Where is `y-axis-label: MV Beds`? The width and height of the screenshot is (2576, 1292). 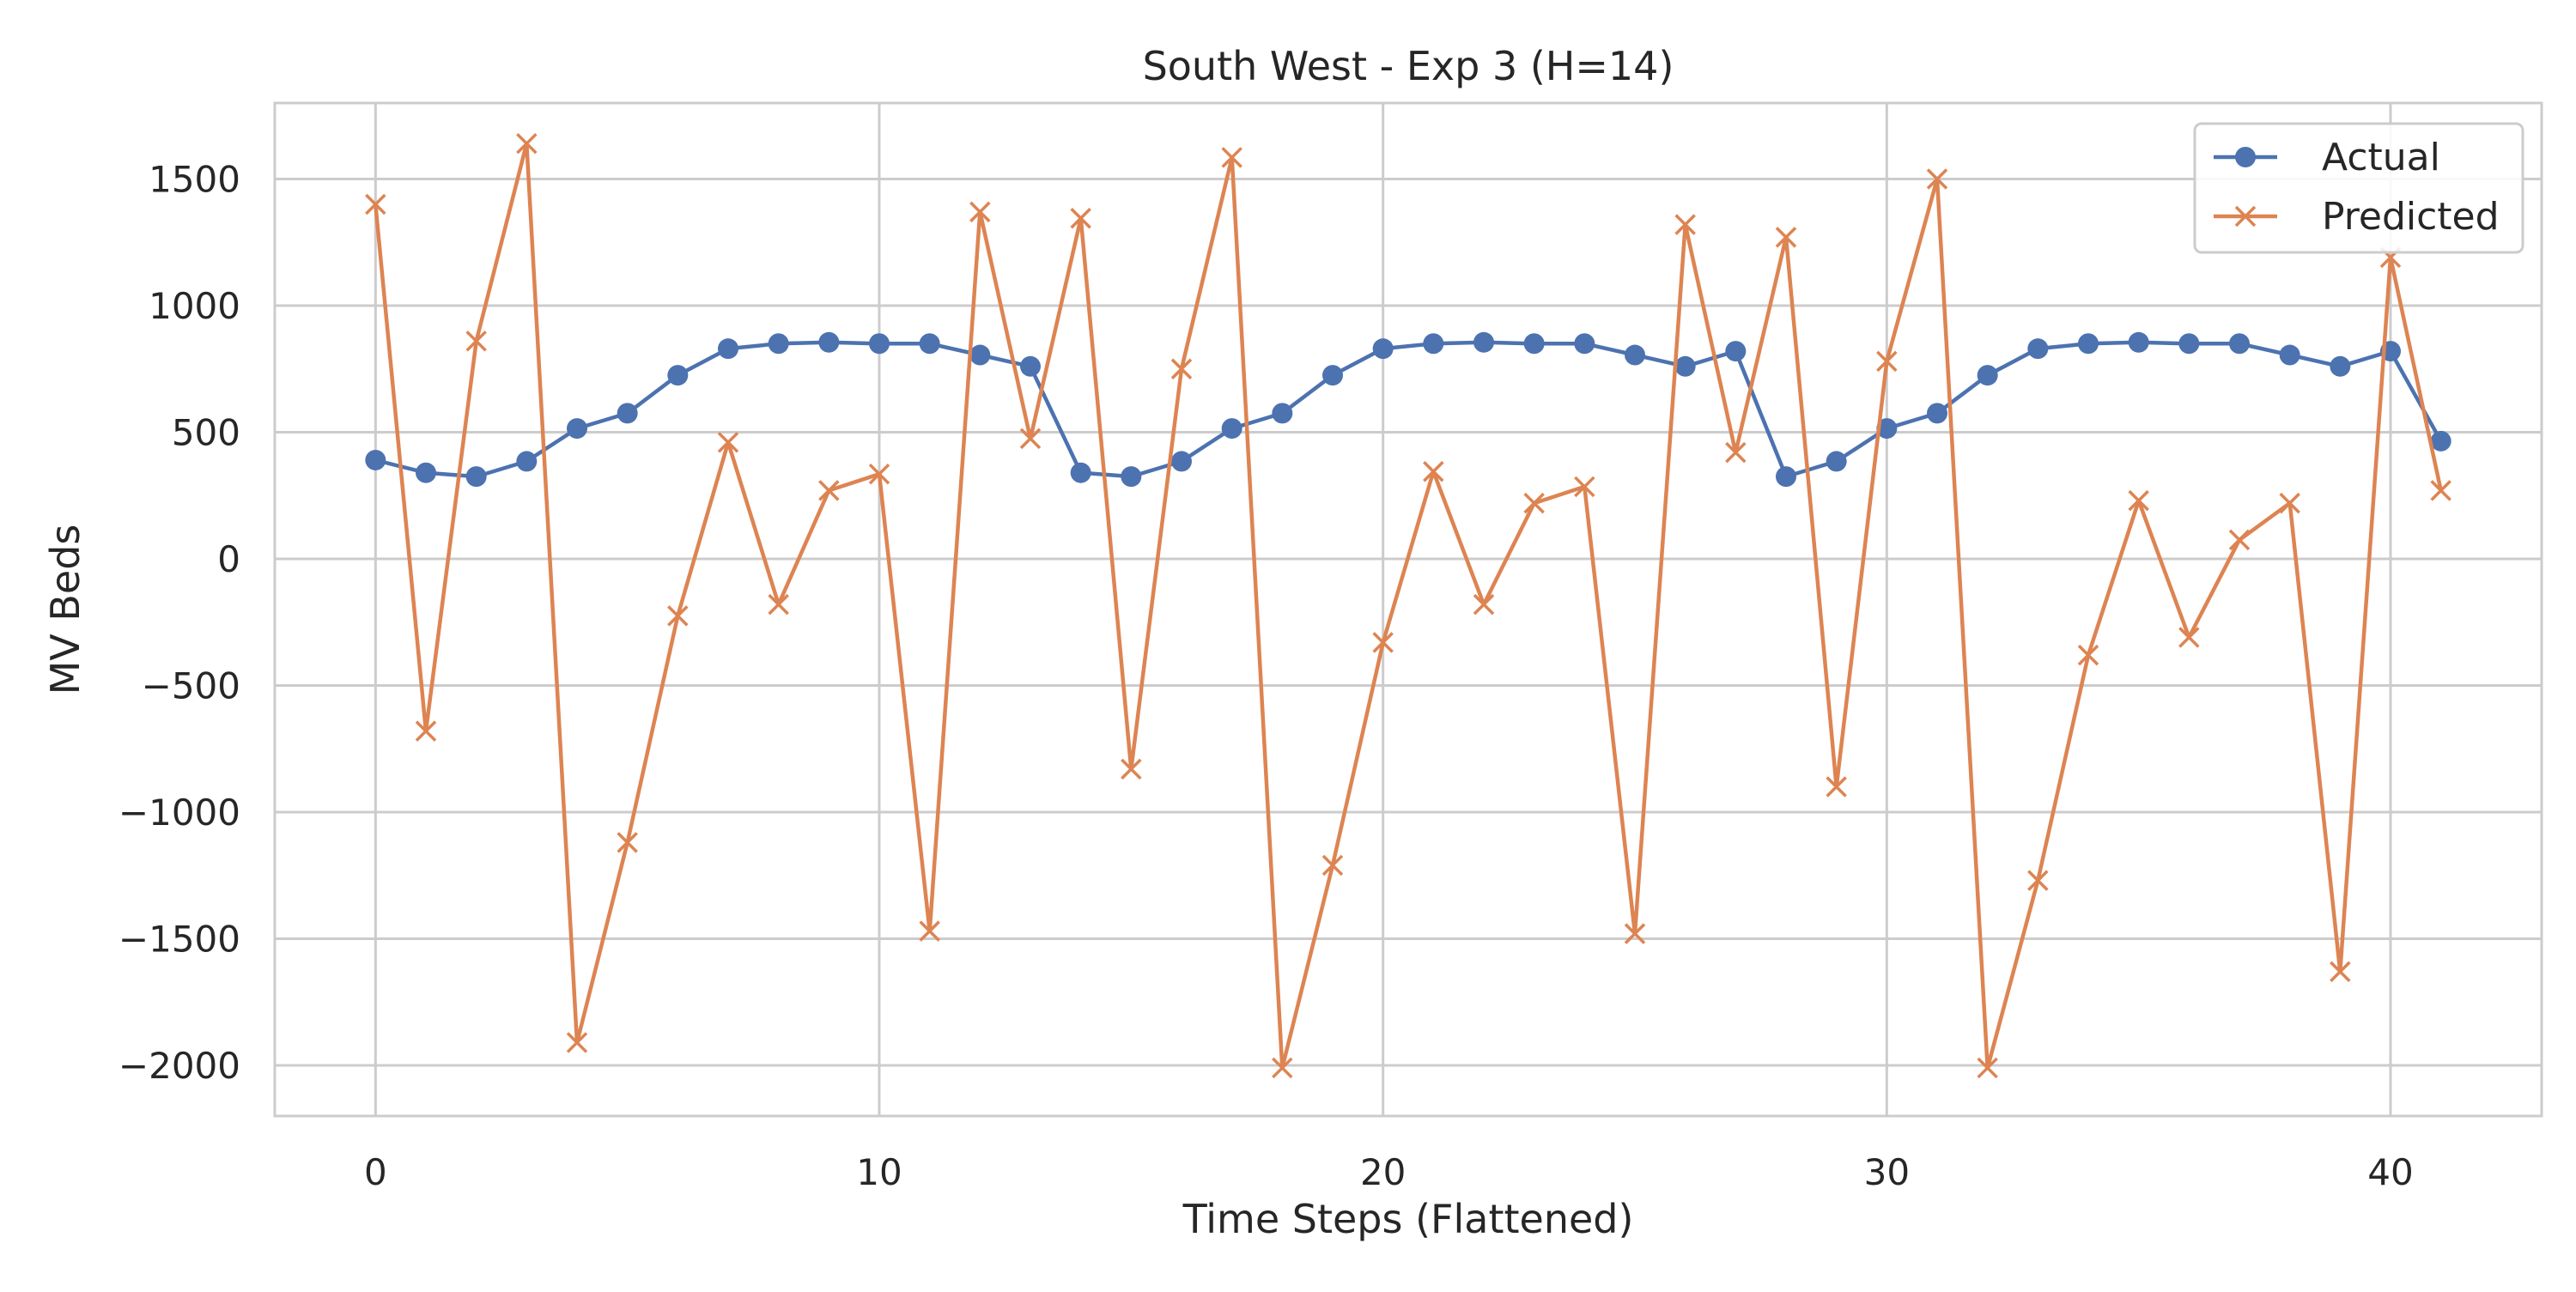 y-axis-label: MV Beds is located at coordinates (65, 610).